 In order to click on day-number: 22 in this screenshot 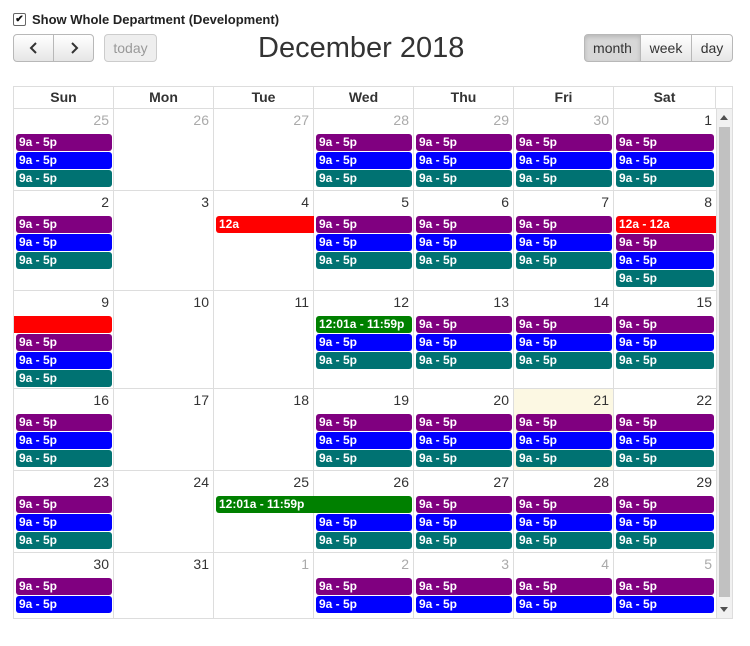, I will do `click(704, 400)`.